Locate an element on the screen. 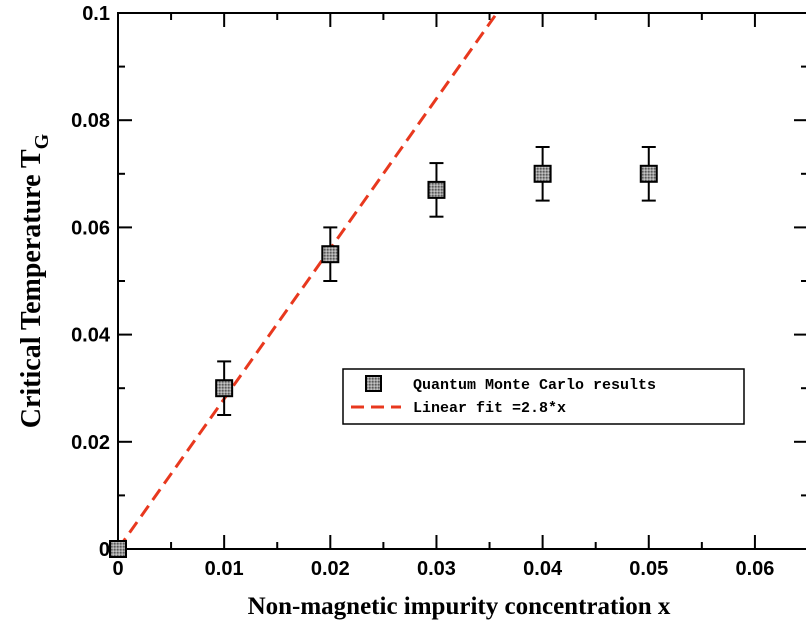  x-tick-label: 0.06 is located at coordinates (754, 569).